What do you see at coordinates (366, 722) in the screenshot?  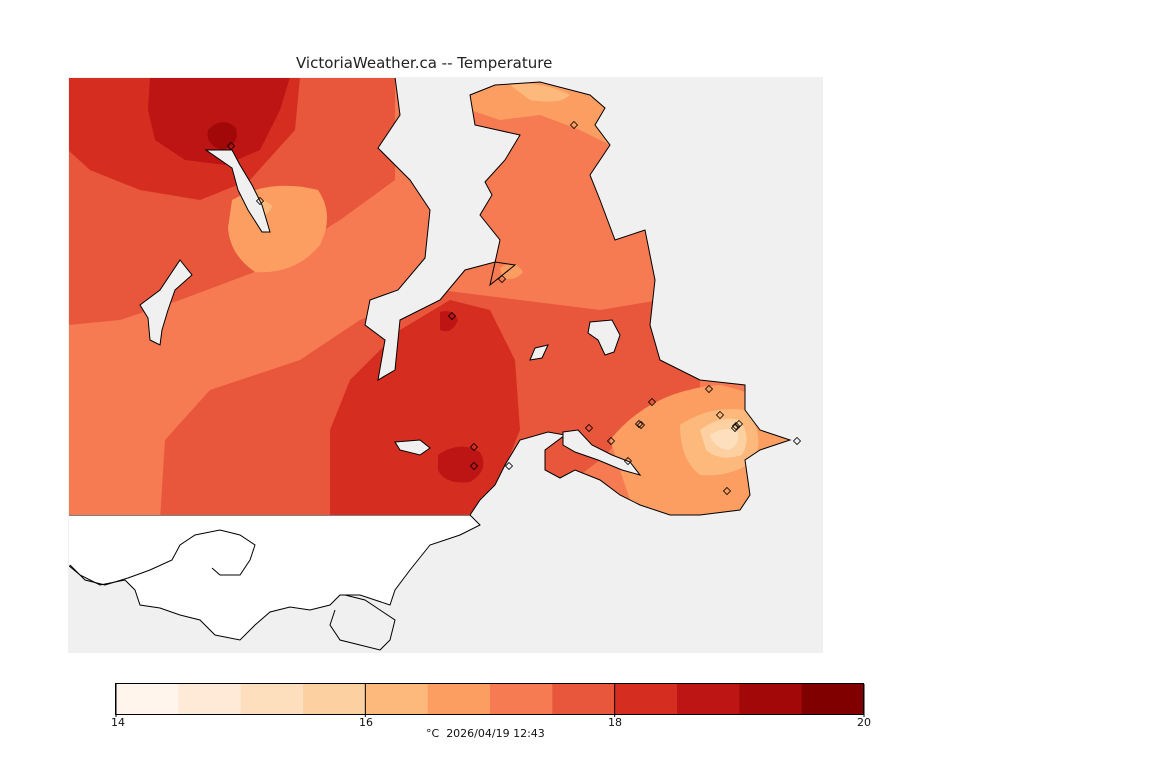 I see `colorbar-tick-16: 16` at bounding box center [366, 722].